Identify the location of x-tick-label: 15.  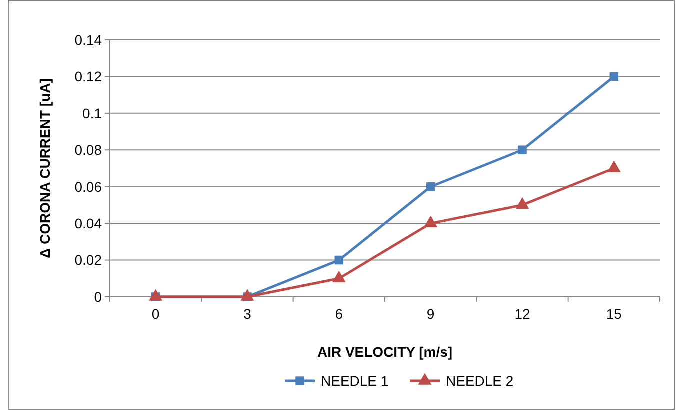
(614, 314).